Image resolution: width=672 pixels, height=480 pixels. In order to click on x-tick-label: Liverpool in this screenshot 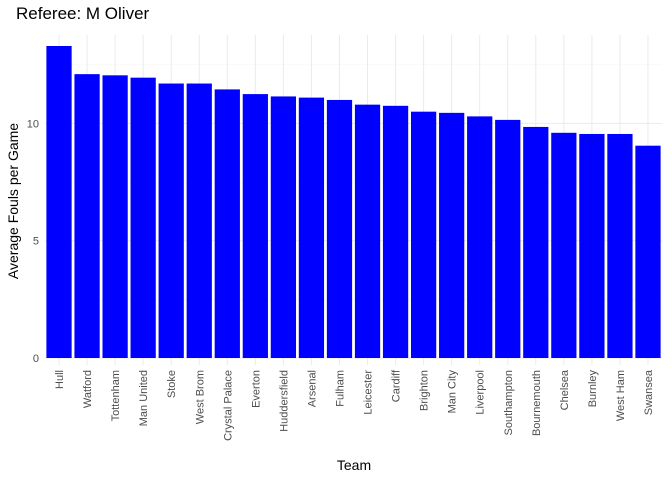, I will do `click(481, 392)`.